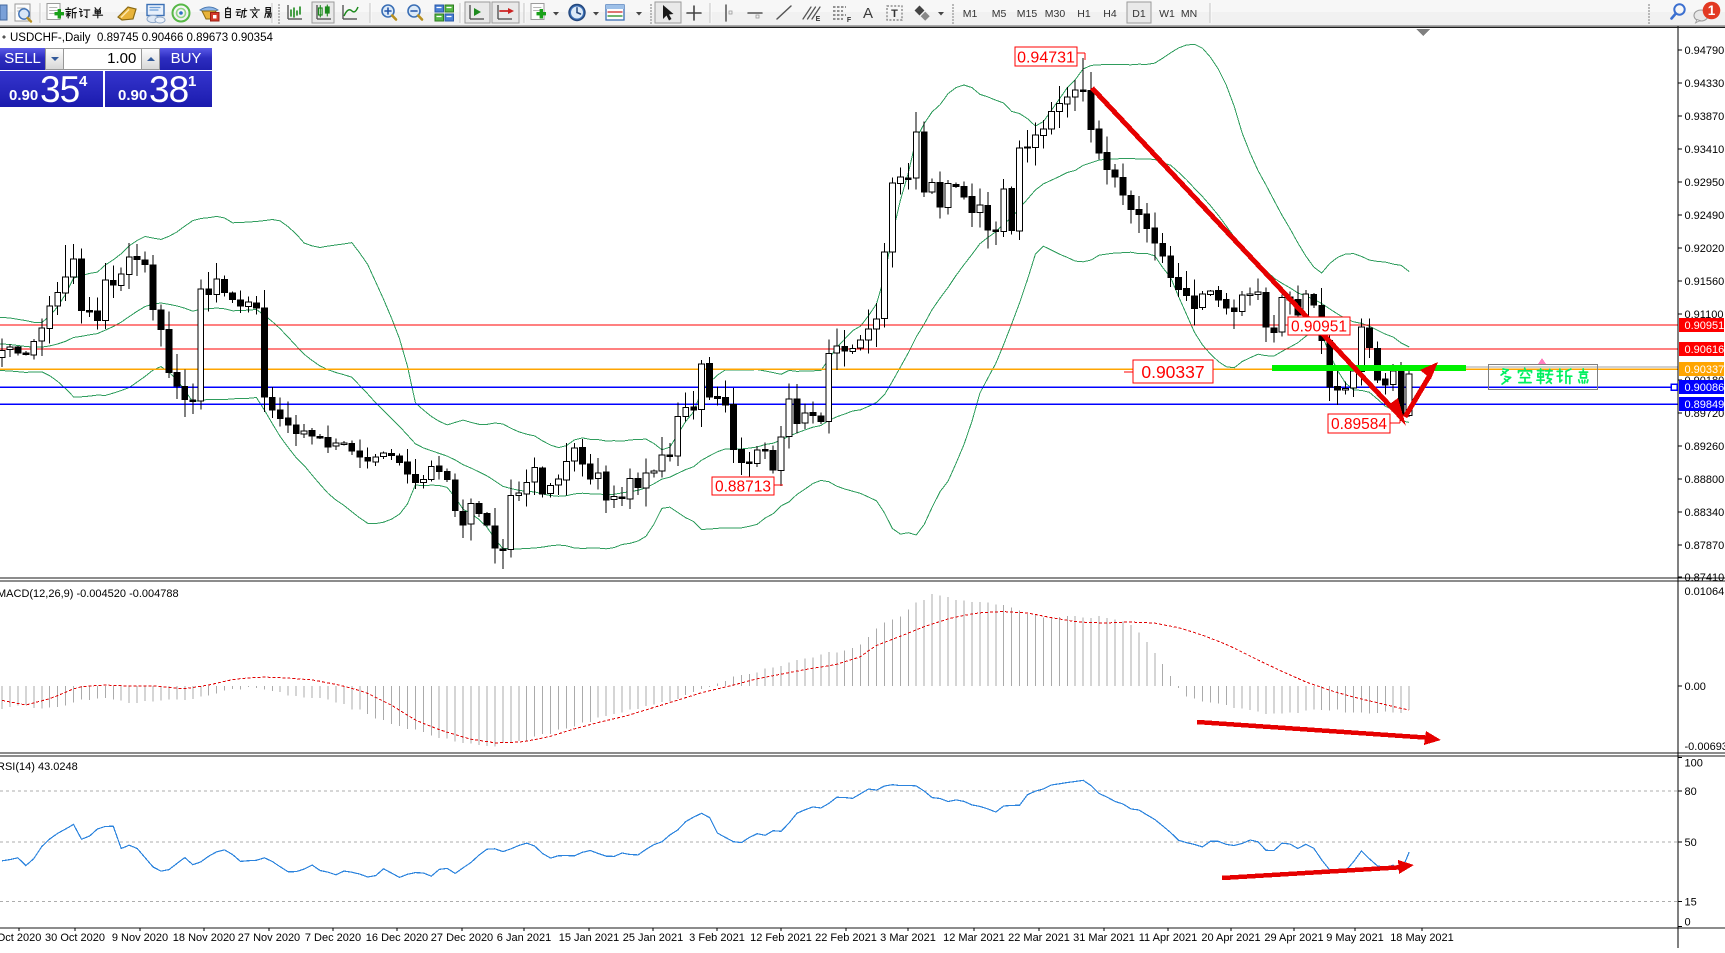 The height and width of the screenshot is (953, 1725). What do you see at coordinates (1189, 14) in the screenshot?
I see `svg-text: MN` at bounding box center [1189, 14].